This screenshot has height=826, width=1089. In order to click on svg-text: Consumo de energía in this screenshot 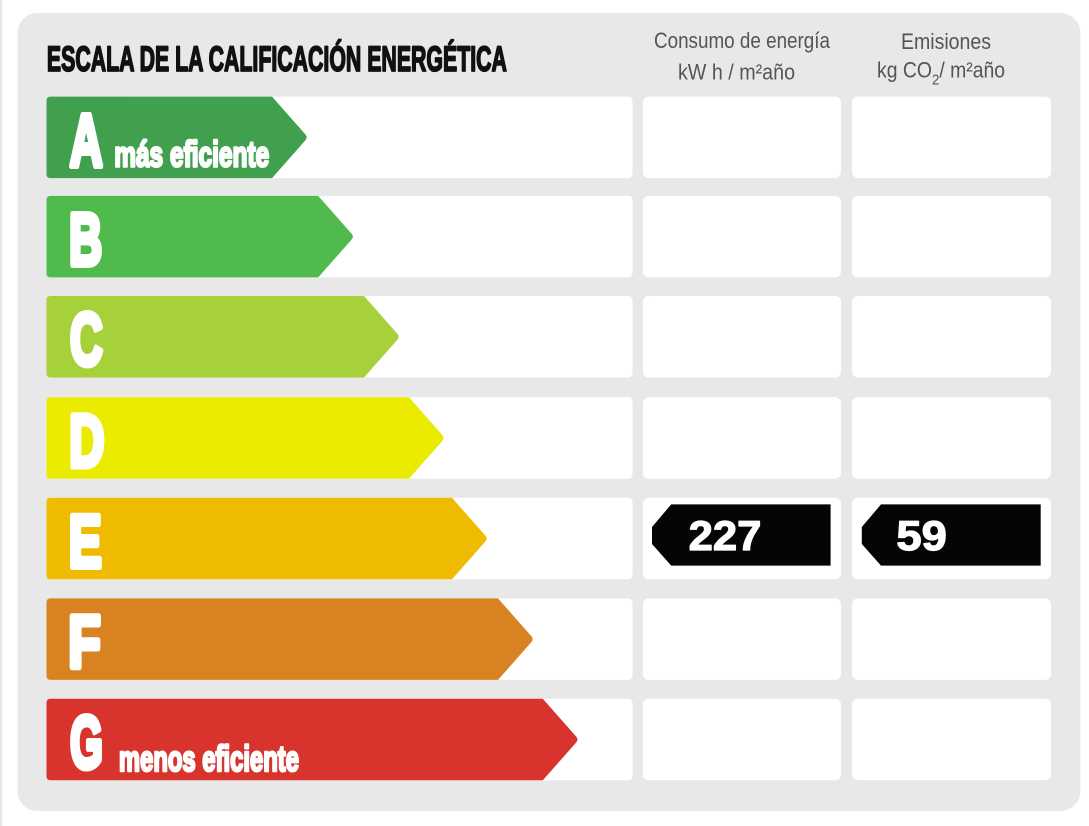, I will do `click(742, 40)`.